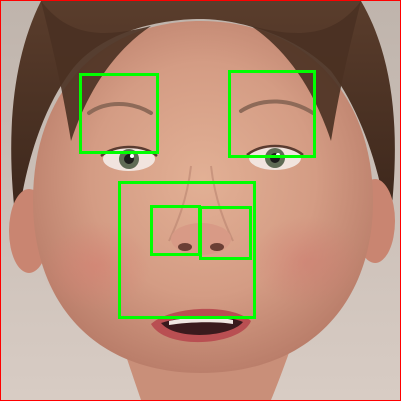  I want to click on detection-box-left-nostril, so click(175, 230).